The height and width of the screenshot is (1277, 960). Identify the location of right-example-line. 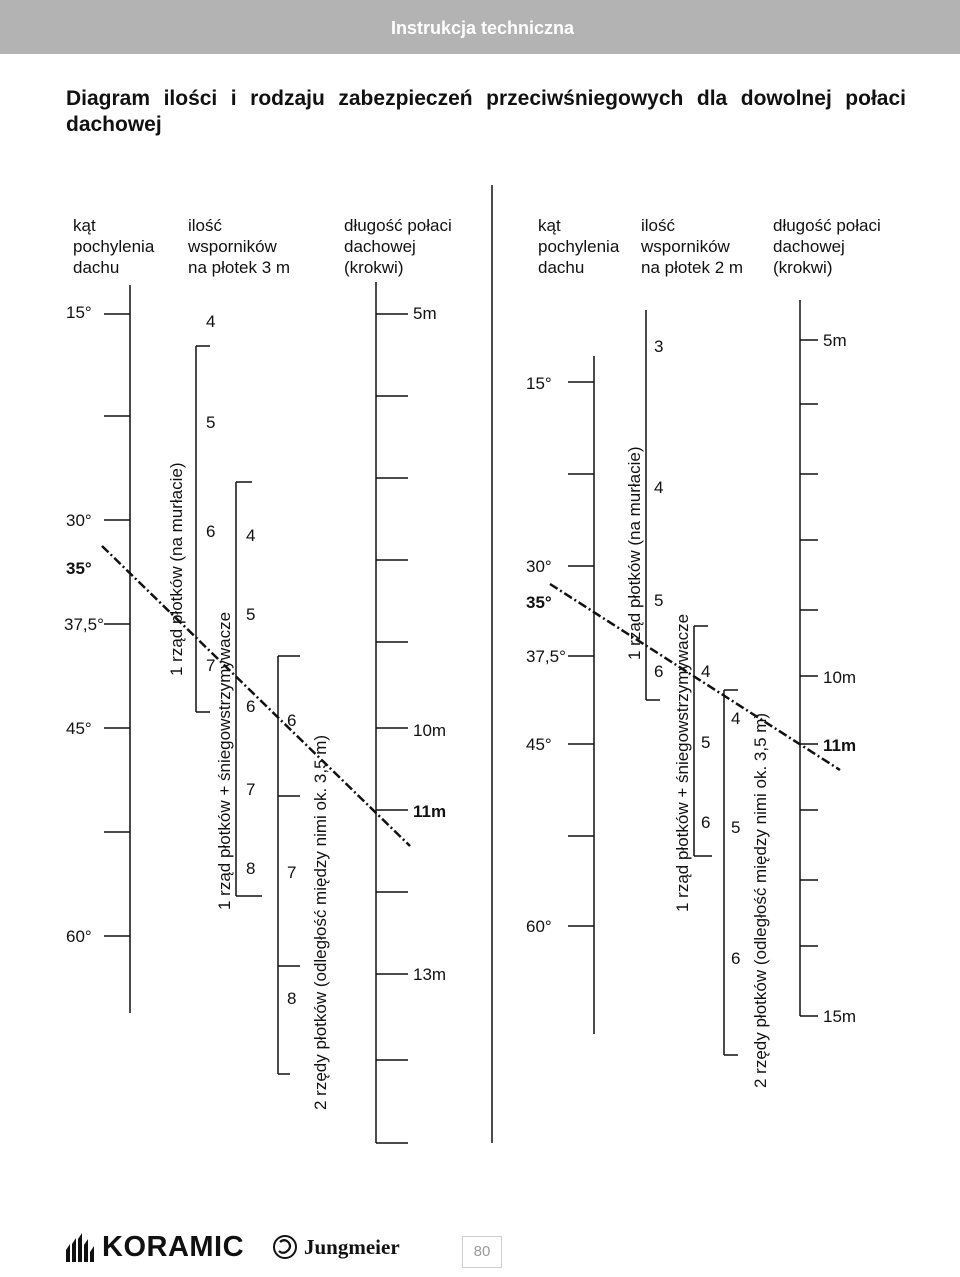
(695, 677).